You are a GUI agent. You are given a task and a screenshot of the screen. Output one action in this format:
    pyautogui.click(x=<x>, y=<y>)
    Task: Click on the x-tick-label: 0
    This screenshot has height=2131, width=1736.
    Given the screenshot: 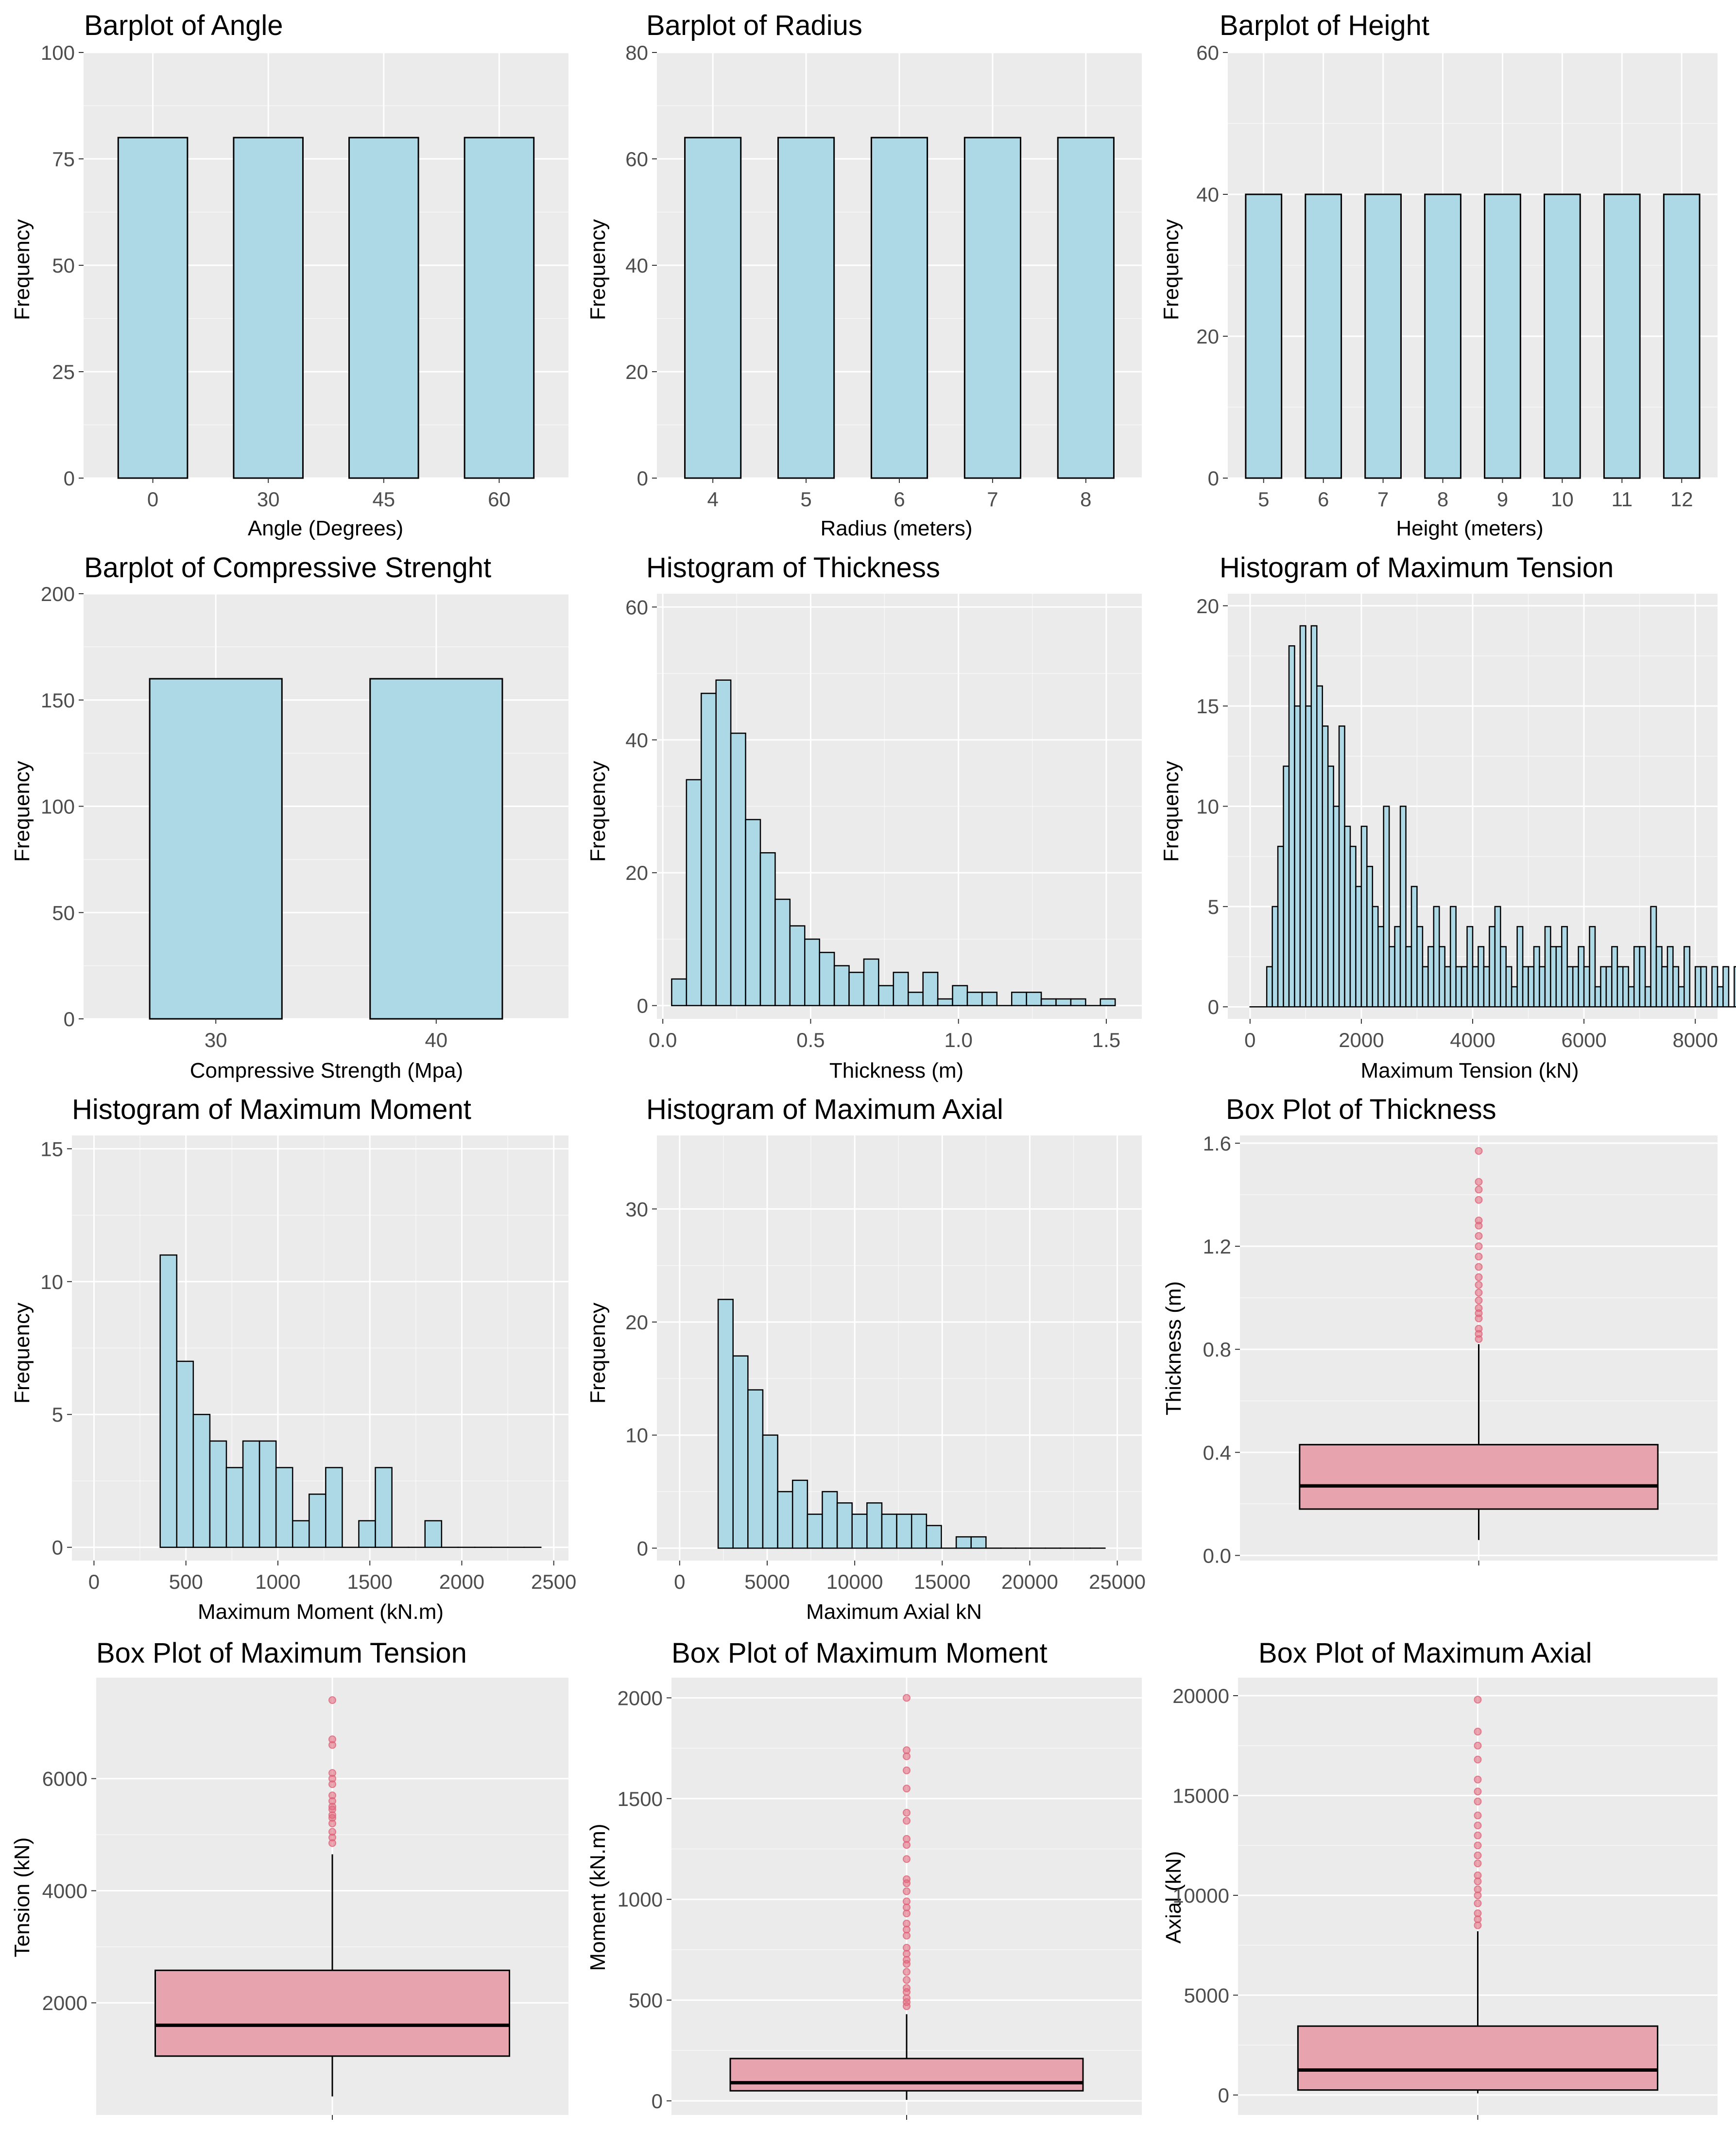 What is the action you would take?
    pyautogui.click(x=679, y=1581)
    